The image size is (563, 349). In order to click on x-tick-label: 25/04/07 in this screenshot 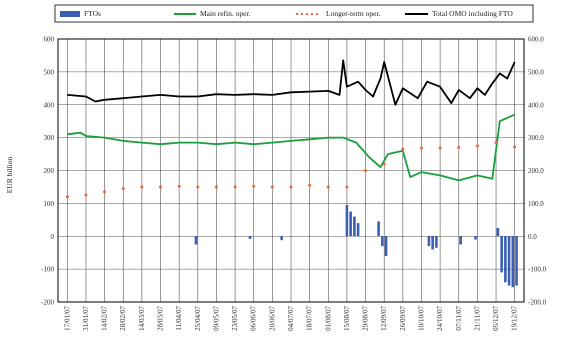, I will do `click(198, 318)`.